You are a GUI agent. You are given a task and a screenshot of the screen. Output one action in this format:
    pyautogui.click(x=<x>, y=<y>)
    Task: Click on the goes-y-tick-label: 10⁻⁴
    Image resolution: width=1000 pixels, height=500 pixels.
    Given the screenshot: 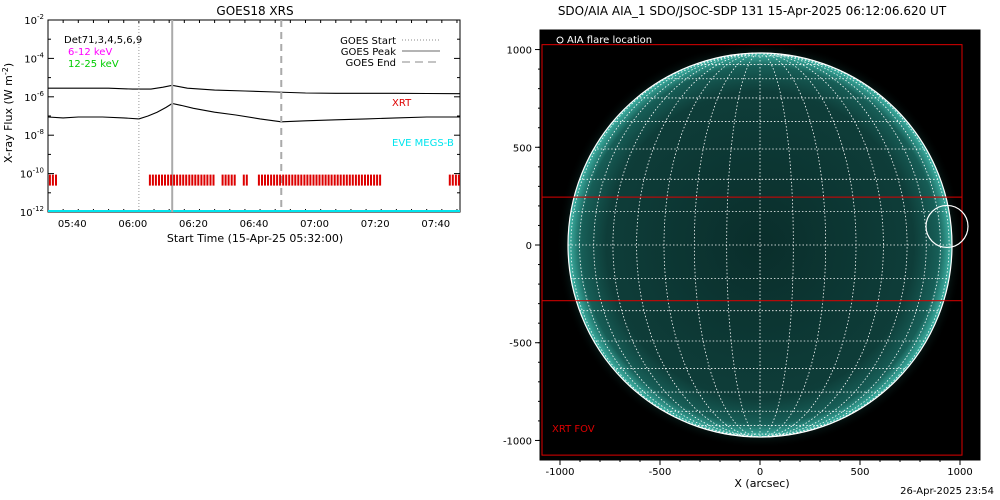 What is the action you would take?
    pyautogui.click(x=34, y=58)
    